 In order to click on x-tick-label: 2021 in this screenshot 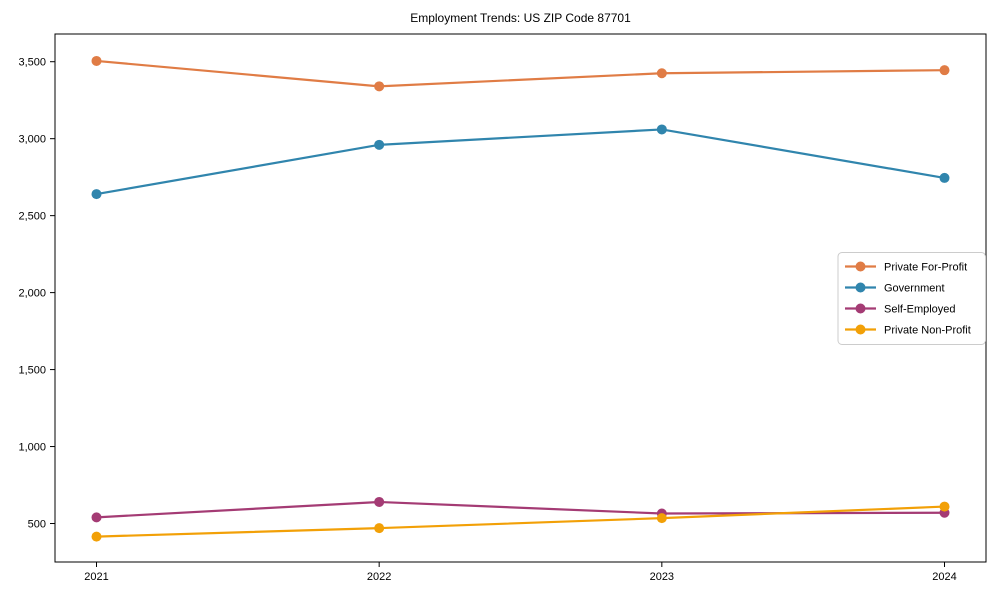, I will do `click(96, 577)`.